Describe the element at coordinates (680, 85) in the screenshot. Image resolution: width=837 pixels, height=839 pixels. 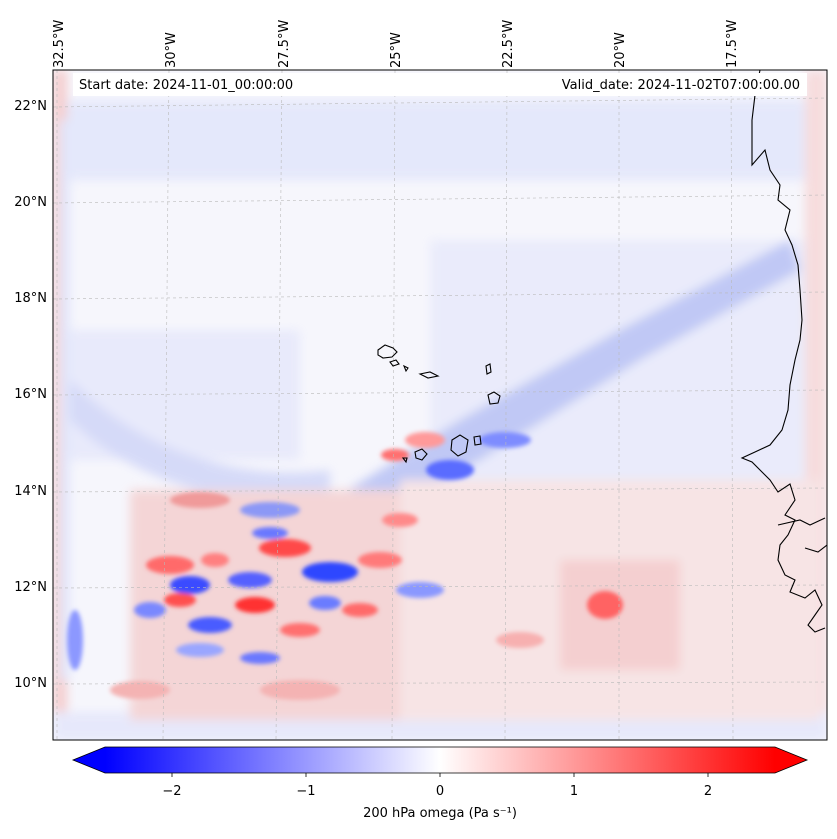
I see `valid-date-label: Valid_date: 2024-11-02T07:00:00.00` at that location.